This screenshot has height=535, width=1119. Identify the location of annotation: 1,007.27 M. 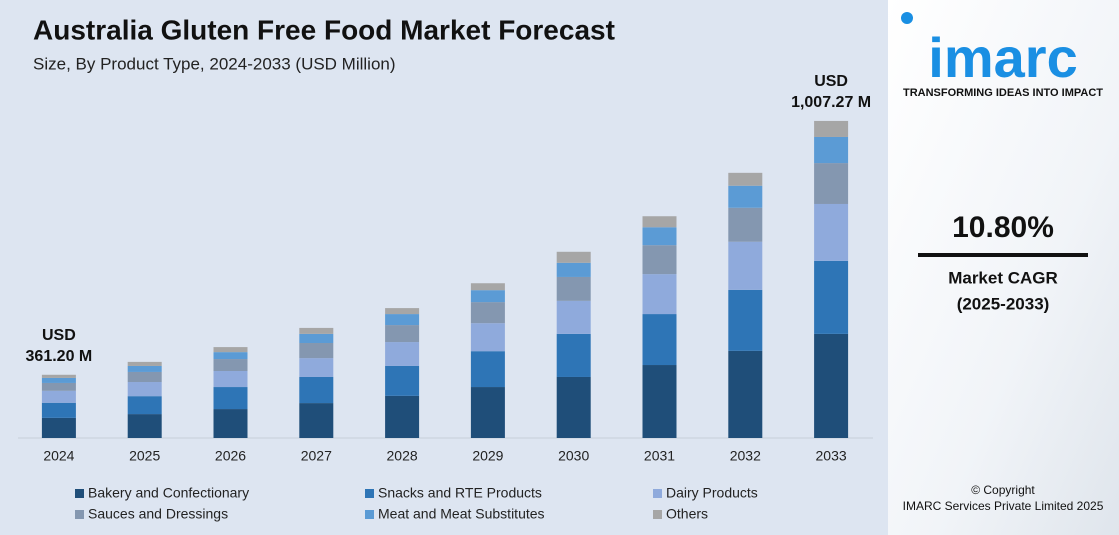
(831, 102).